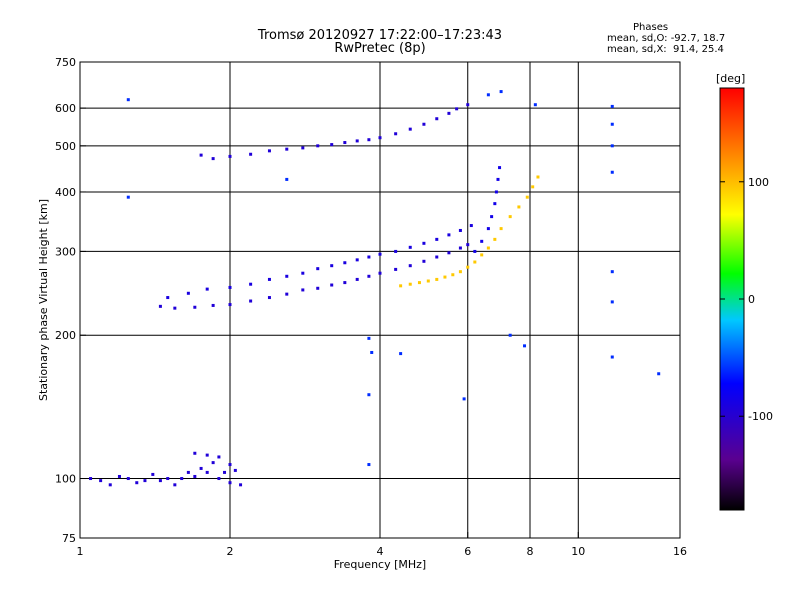 The width and height of the screenshot is (800, 600). Describe the element at coordinates (666, 38) in the screenshot. I see `phase-stats-o: mean, sd,O: -92.7, 18.7` at that location.